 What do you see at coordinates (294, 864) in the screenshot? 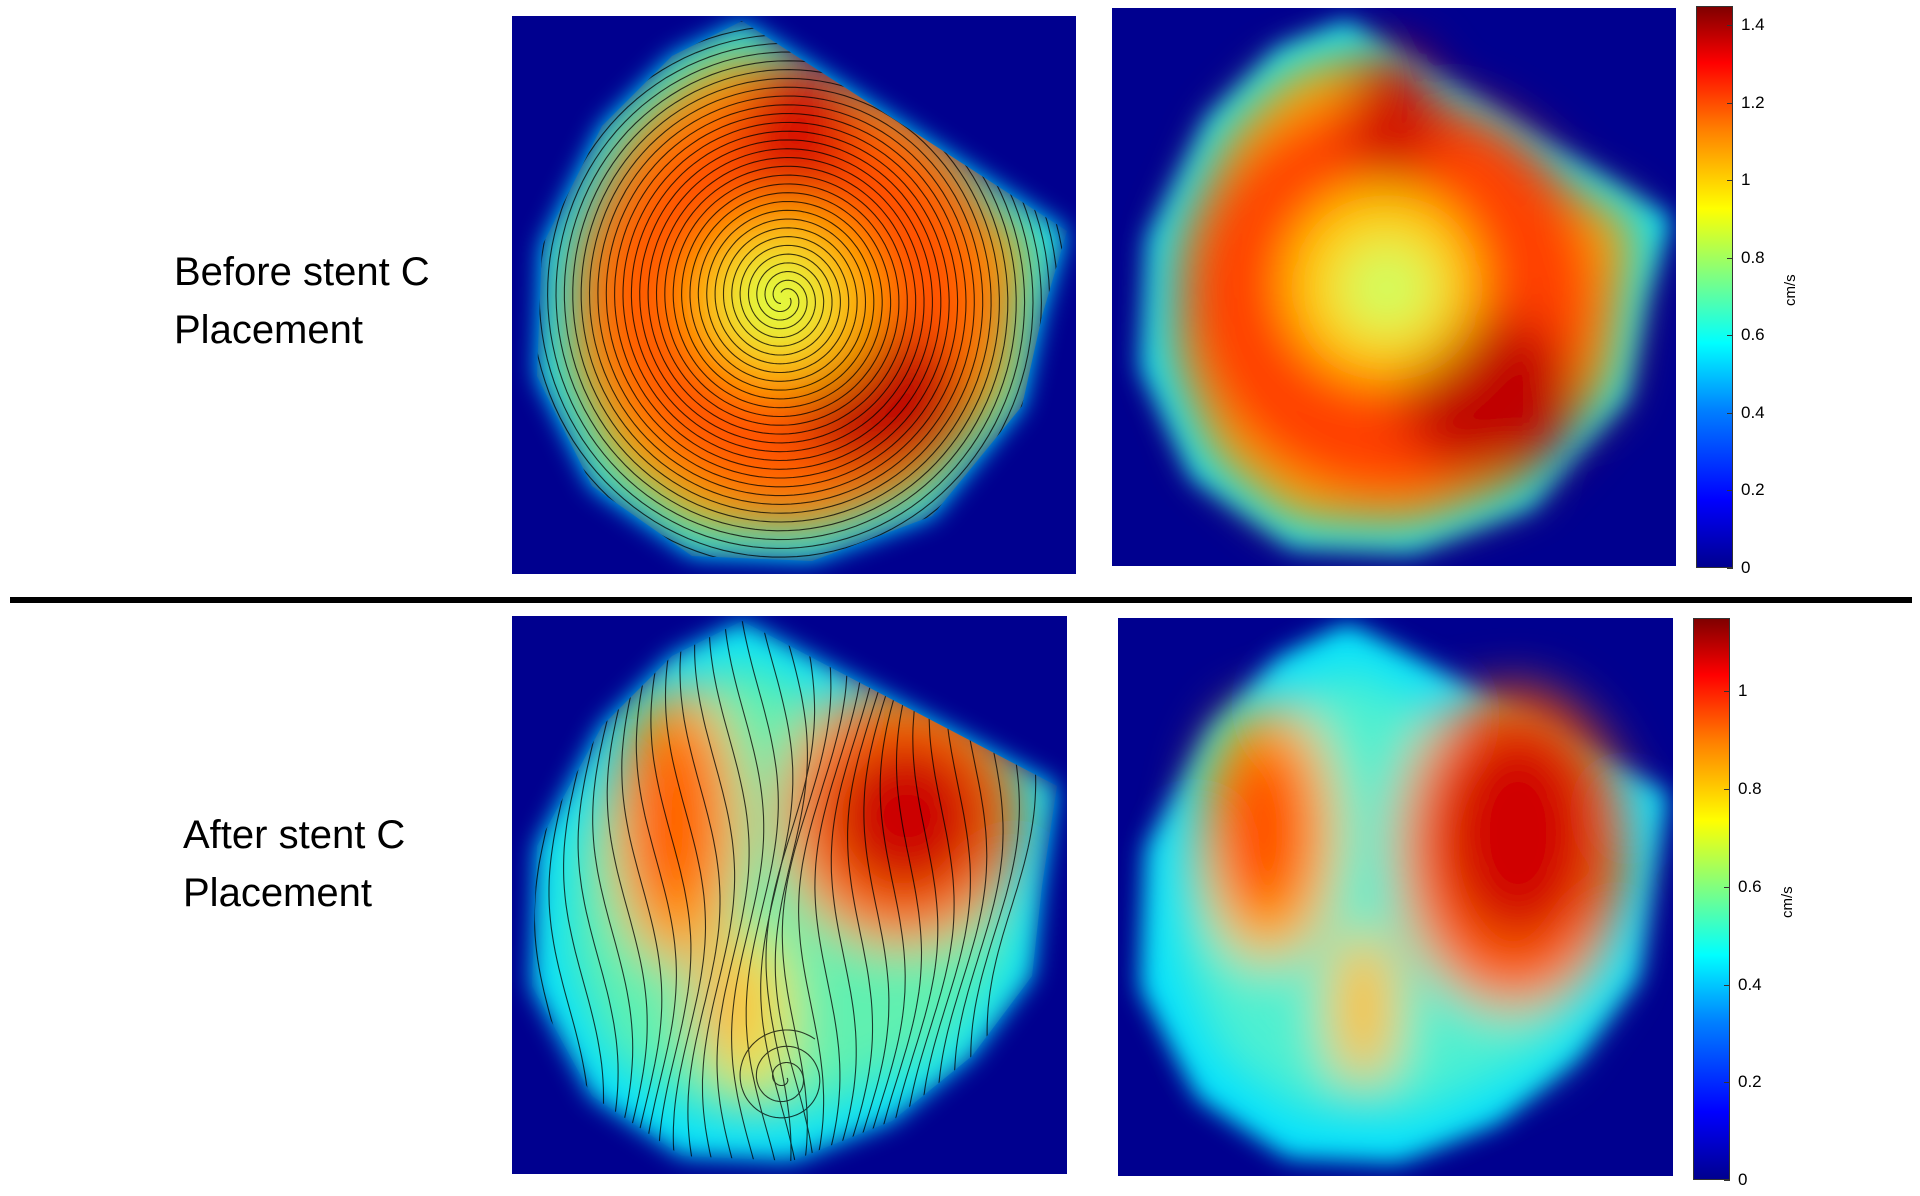
I see `row-label-after: After stent C Placement` at bounding box center [294, 864].